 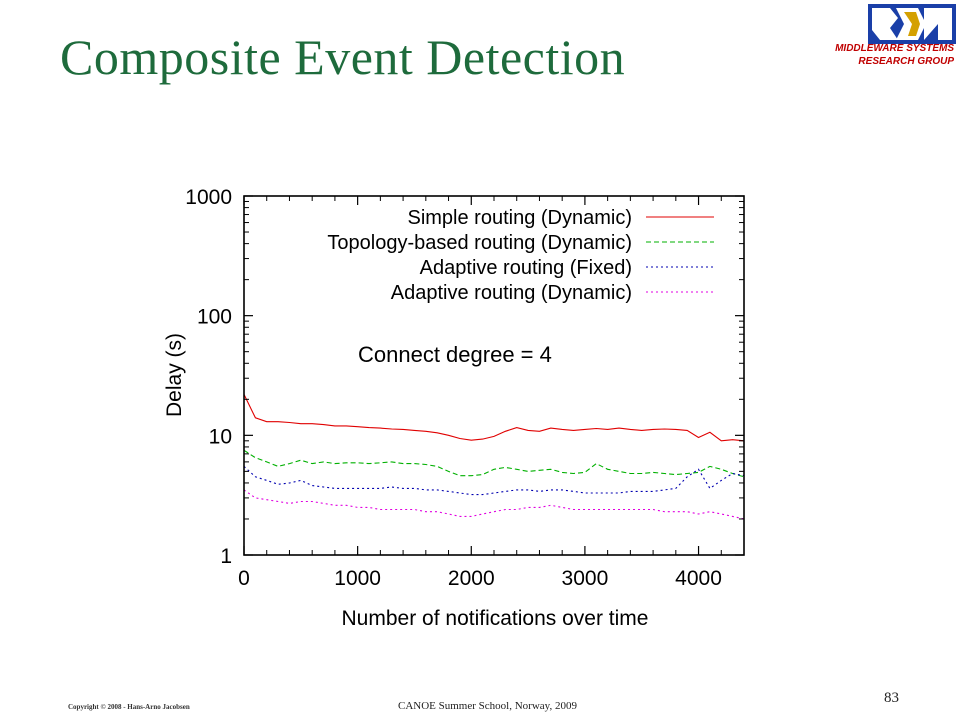 What do you see at coordinates (894, 48) in the screenshot?
I see `group-name-line1: MIDDLEWARE SYSTEMS` at bounding box center [894, 48].